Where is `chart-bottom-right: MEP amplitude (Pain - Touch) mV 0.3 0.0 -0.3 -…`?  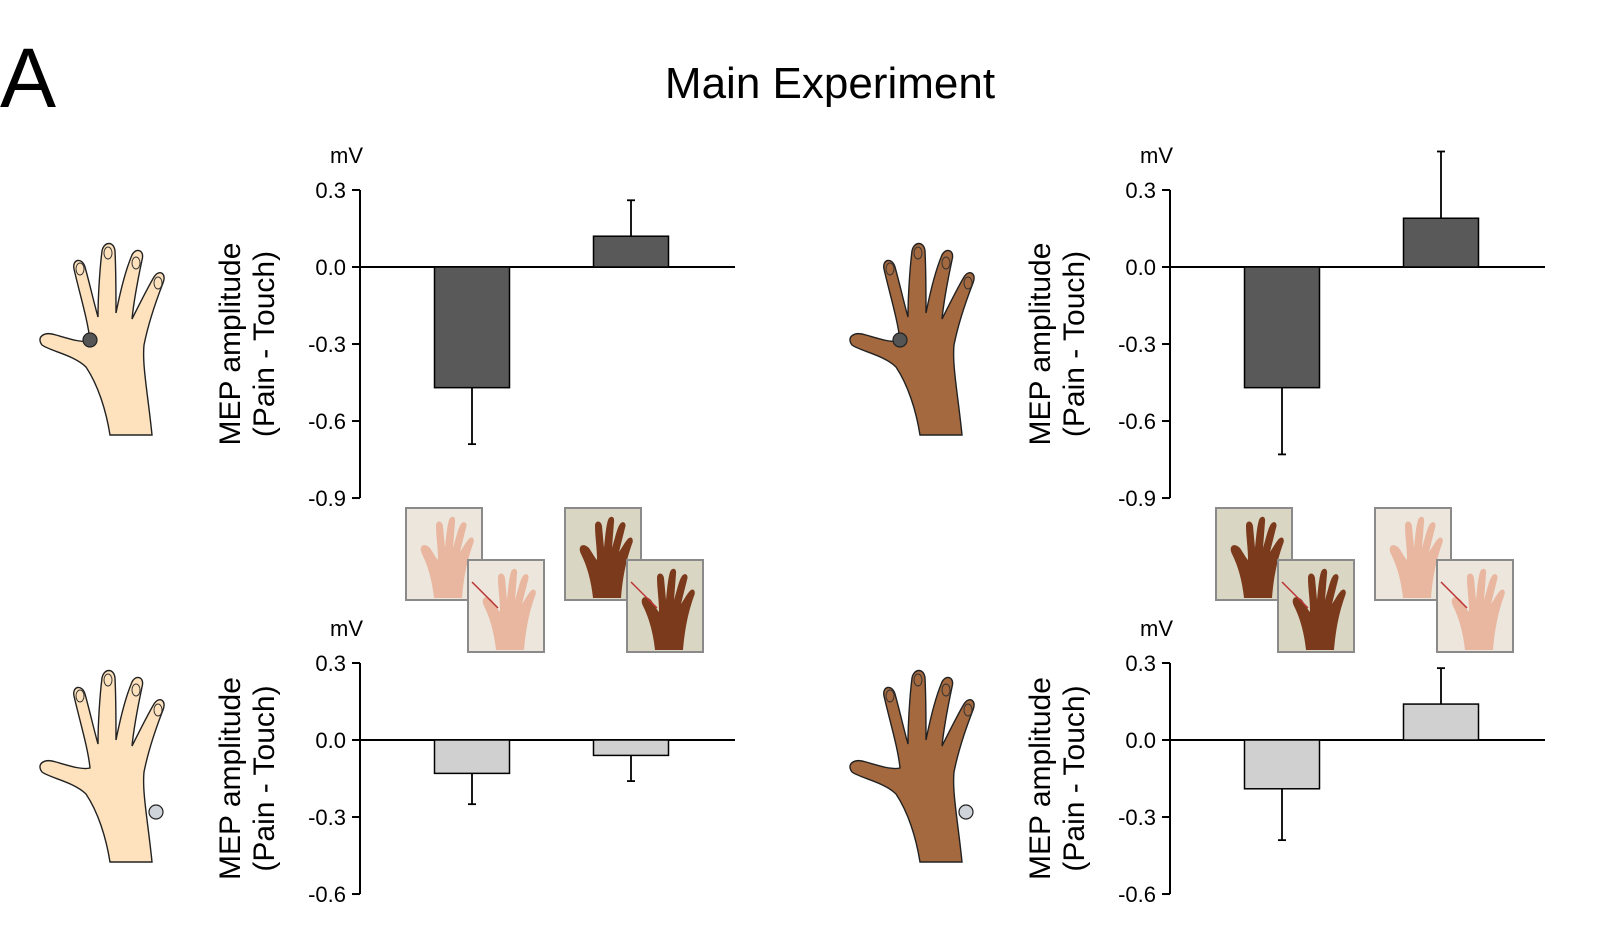
chart-bottom-right: MEP amplitude (Pain - Touch) mV 0.3 0.0 -0.3 -… is located at coordinates (1197, 761).